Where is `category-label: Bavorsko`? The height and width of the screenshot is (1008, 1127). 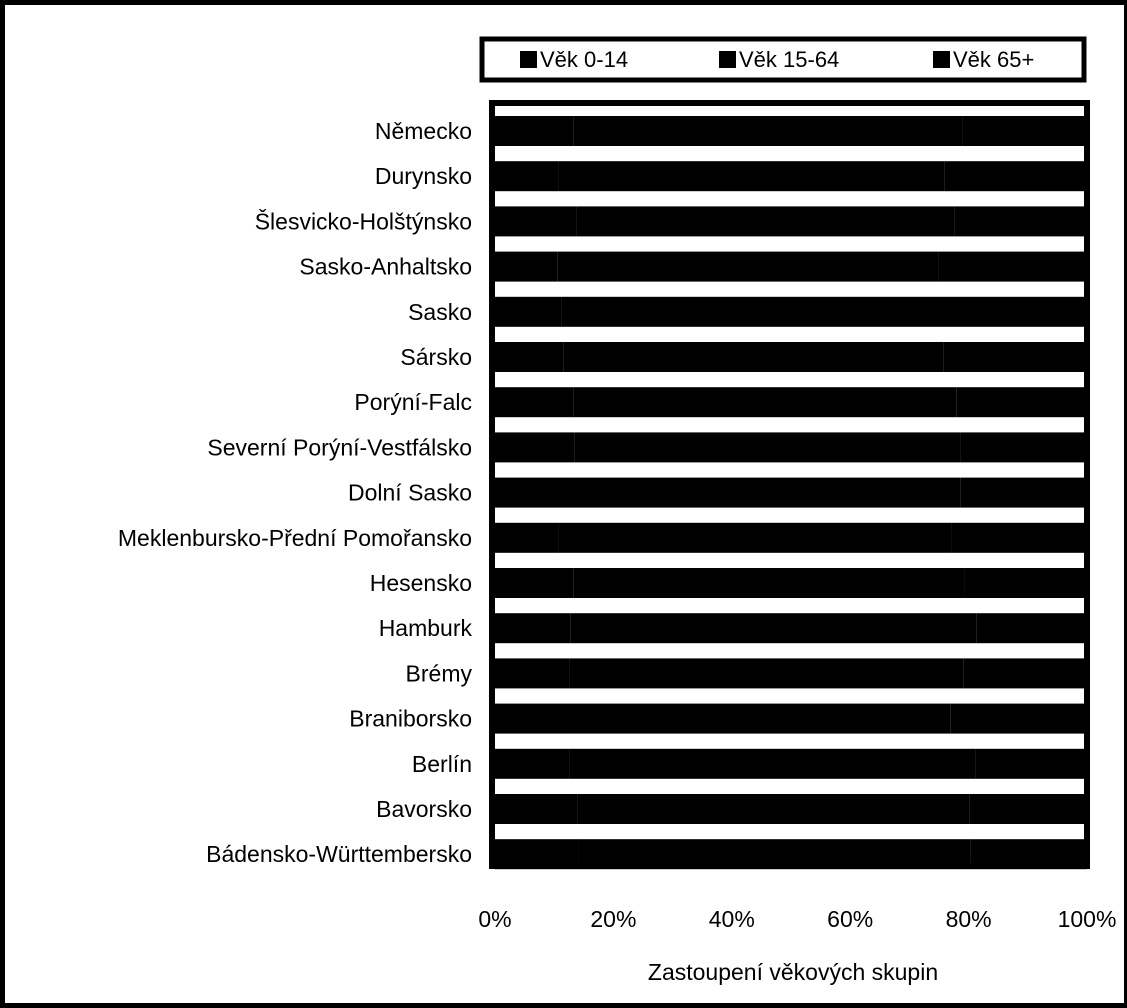 category-label: Bavorsko is located at coordinates (424, 809).